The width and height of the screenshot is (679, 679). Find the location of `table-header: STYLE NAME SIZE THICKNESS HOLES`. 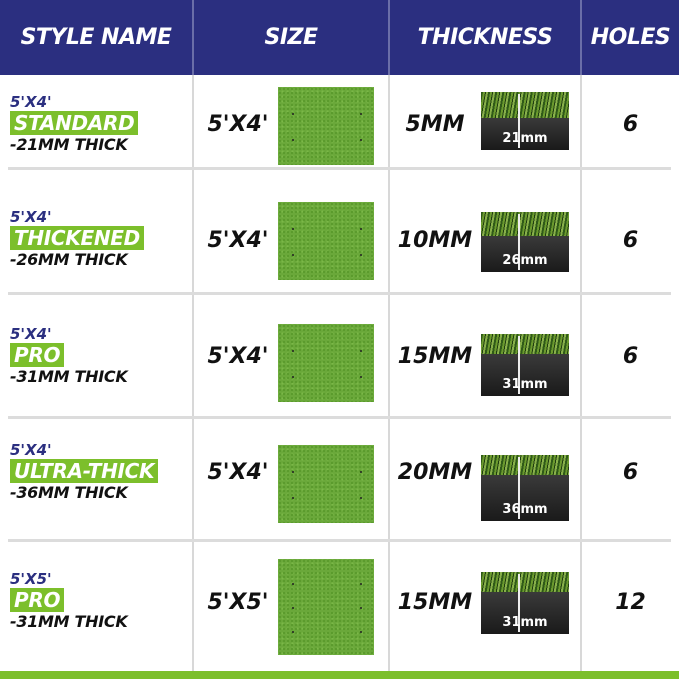

table-header: STYLE NAME SIZE THICKNESS HOLES is located at coordinates (339, 37).